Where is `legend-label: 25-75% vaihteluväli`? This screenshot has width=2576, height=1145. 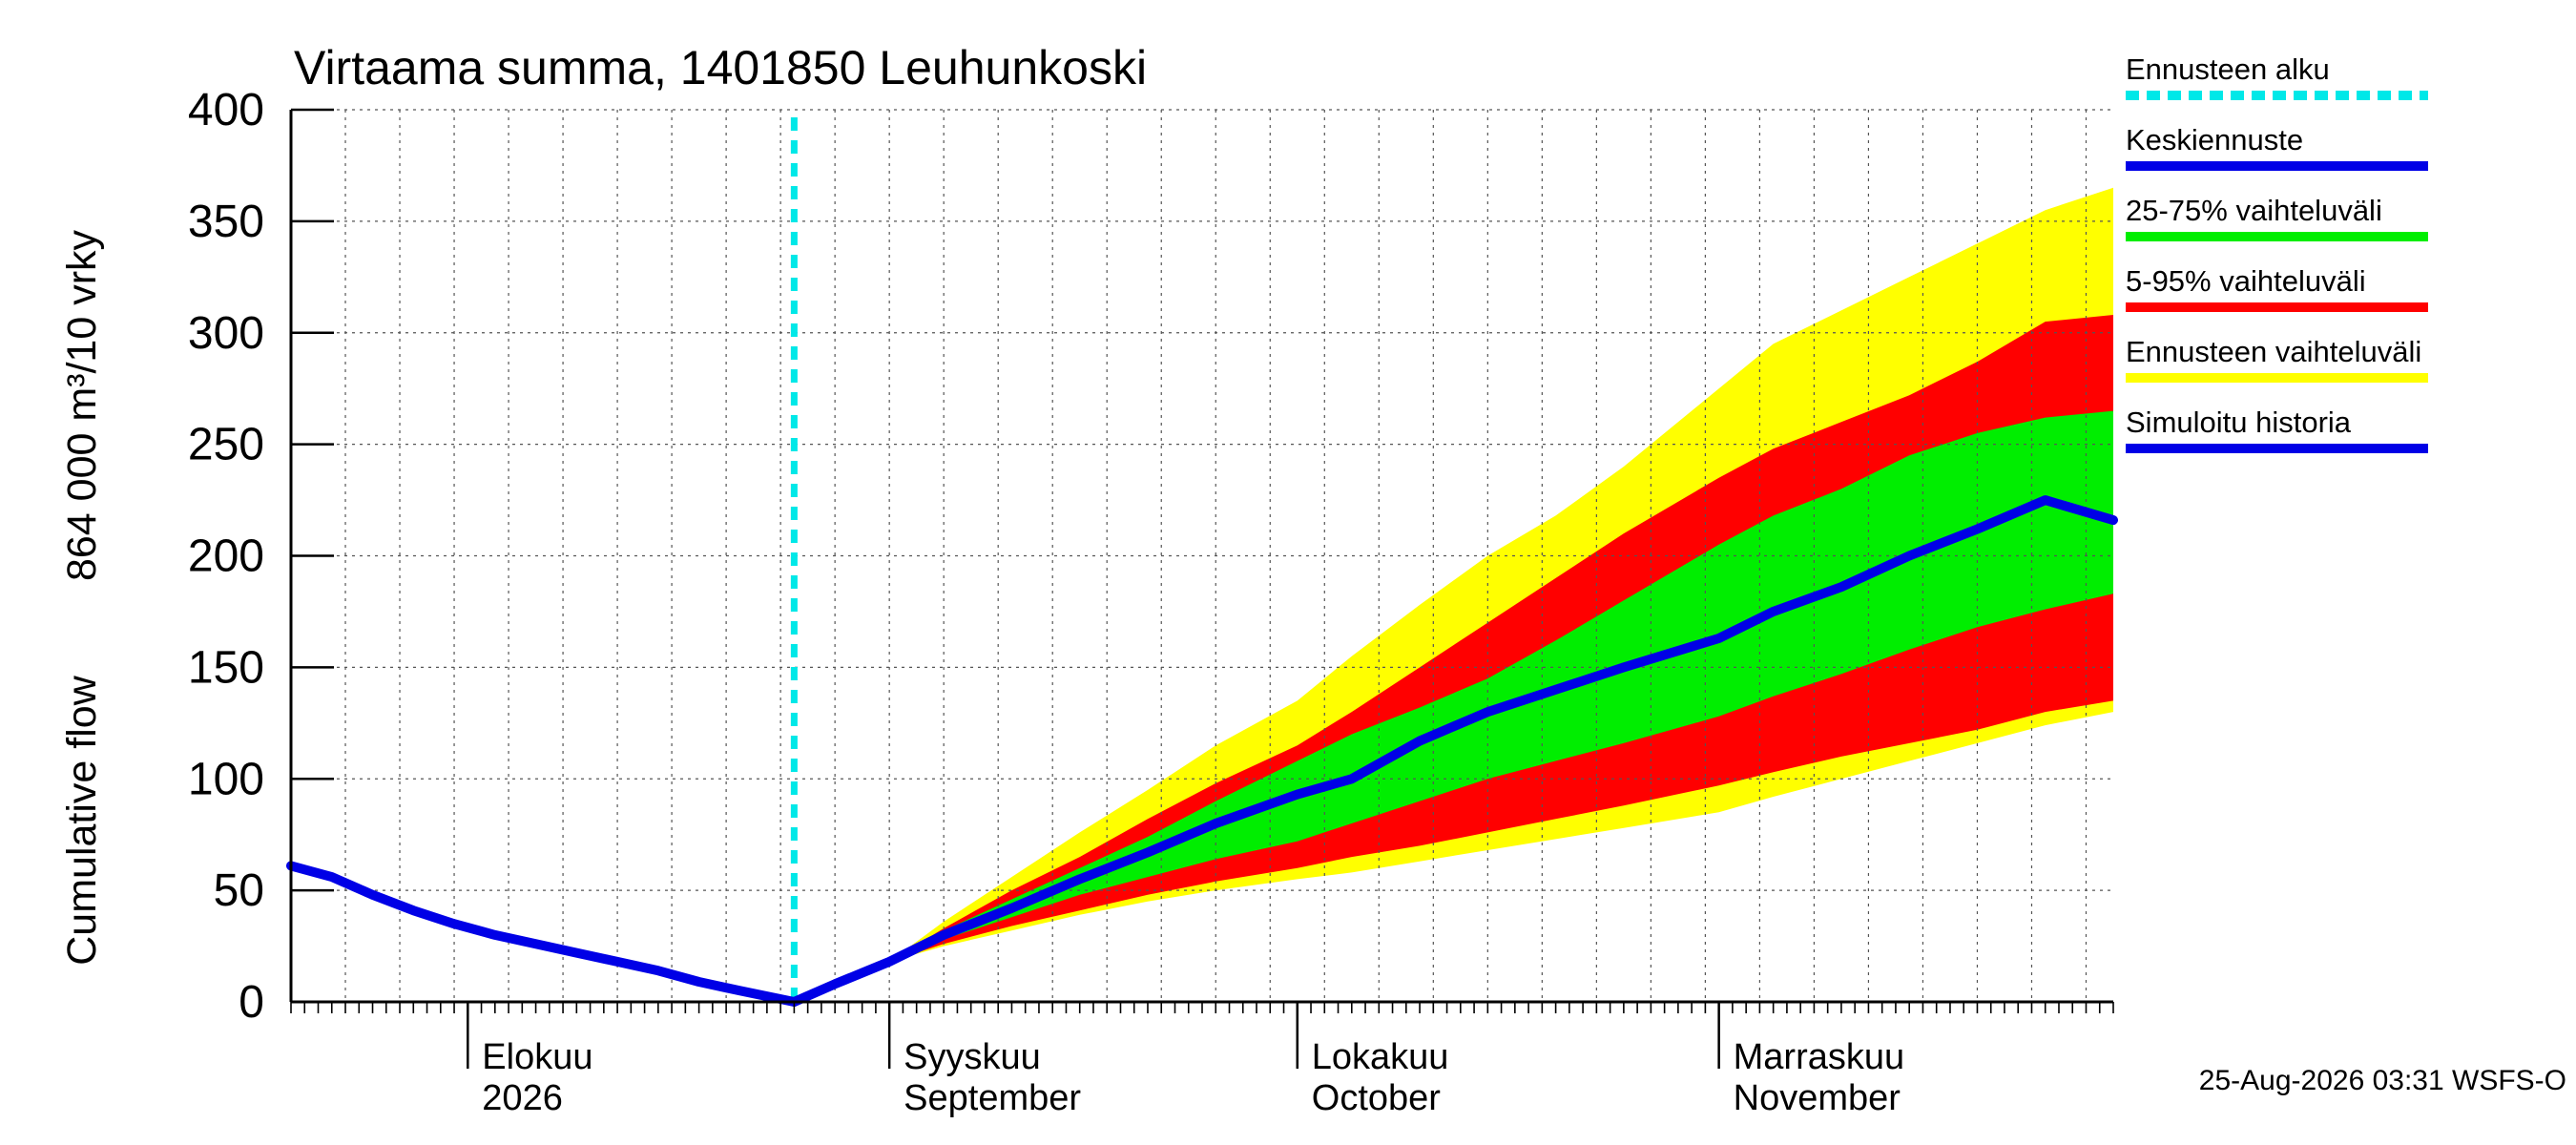
legend-label: 25-75% vaihteluväli is located at coordinates (2254, 211).